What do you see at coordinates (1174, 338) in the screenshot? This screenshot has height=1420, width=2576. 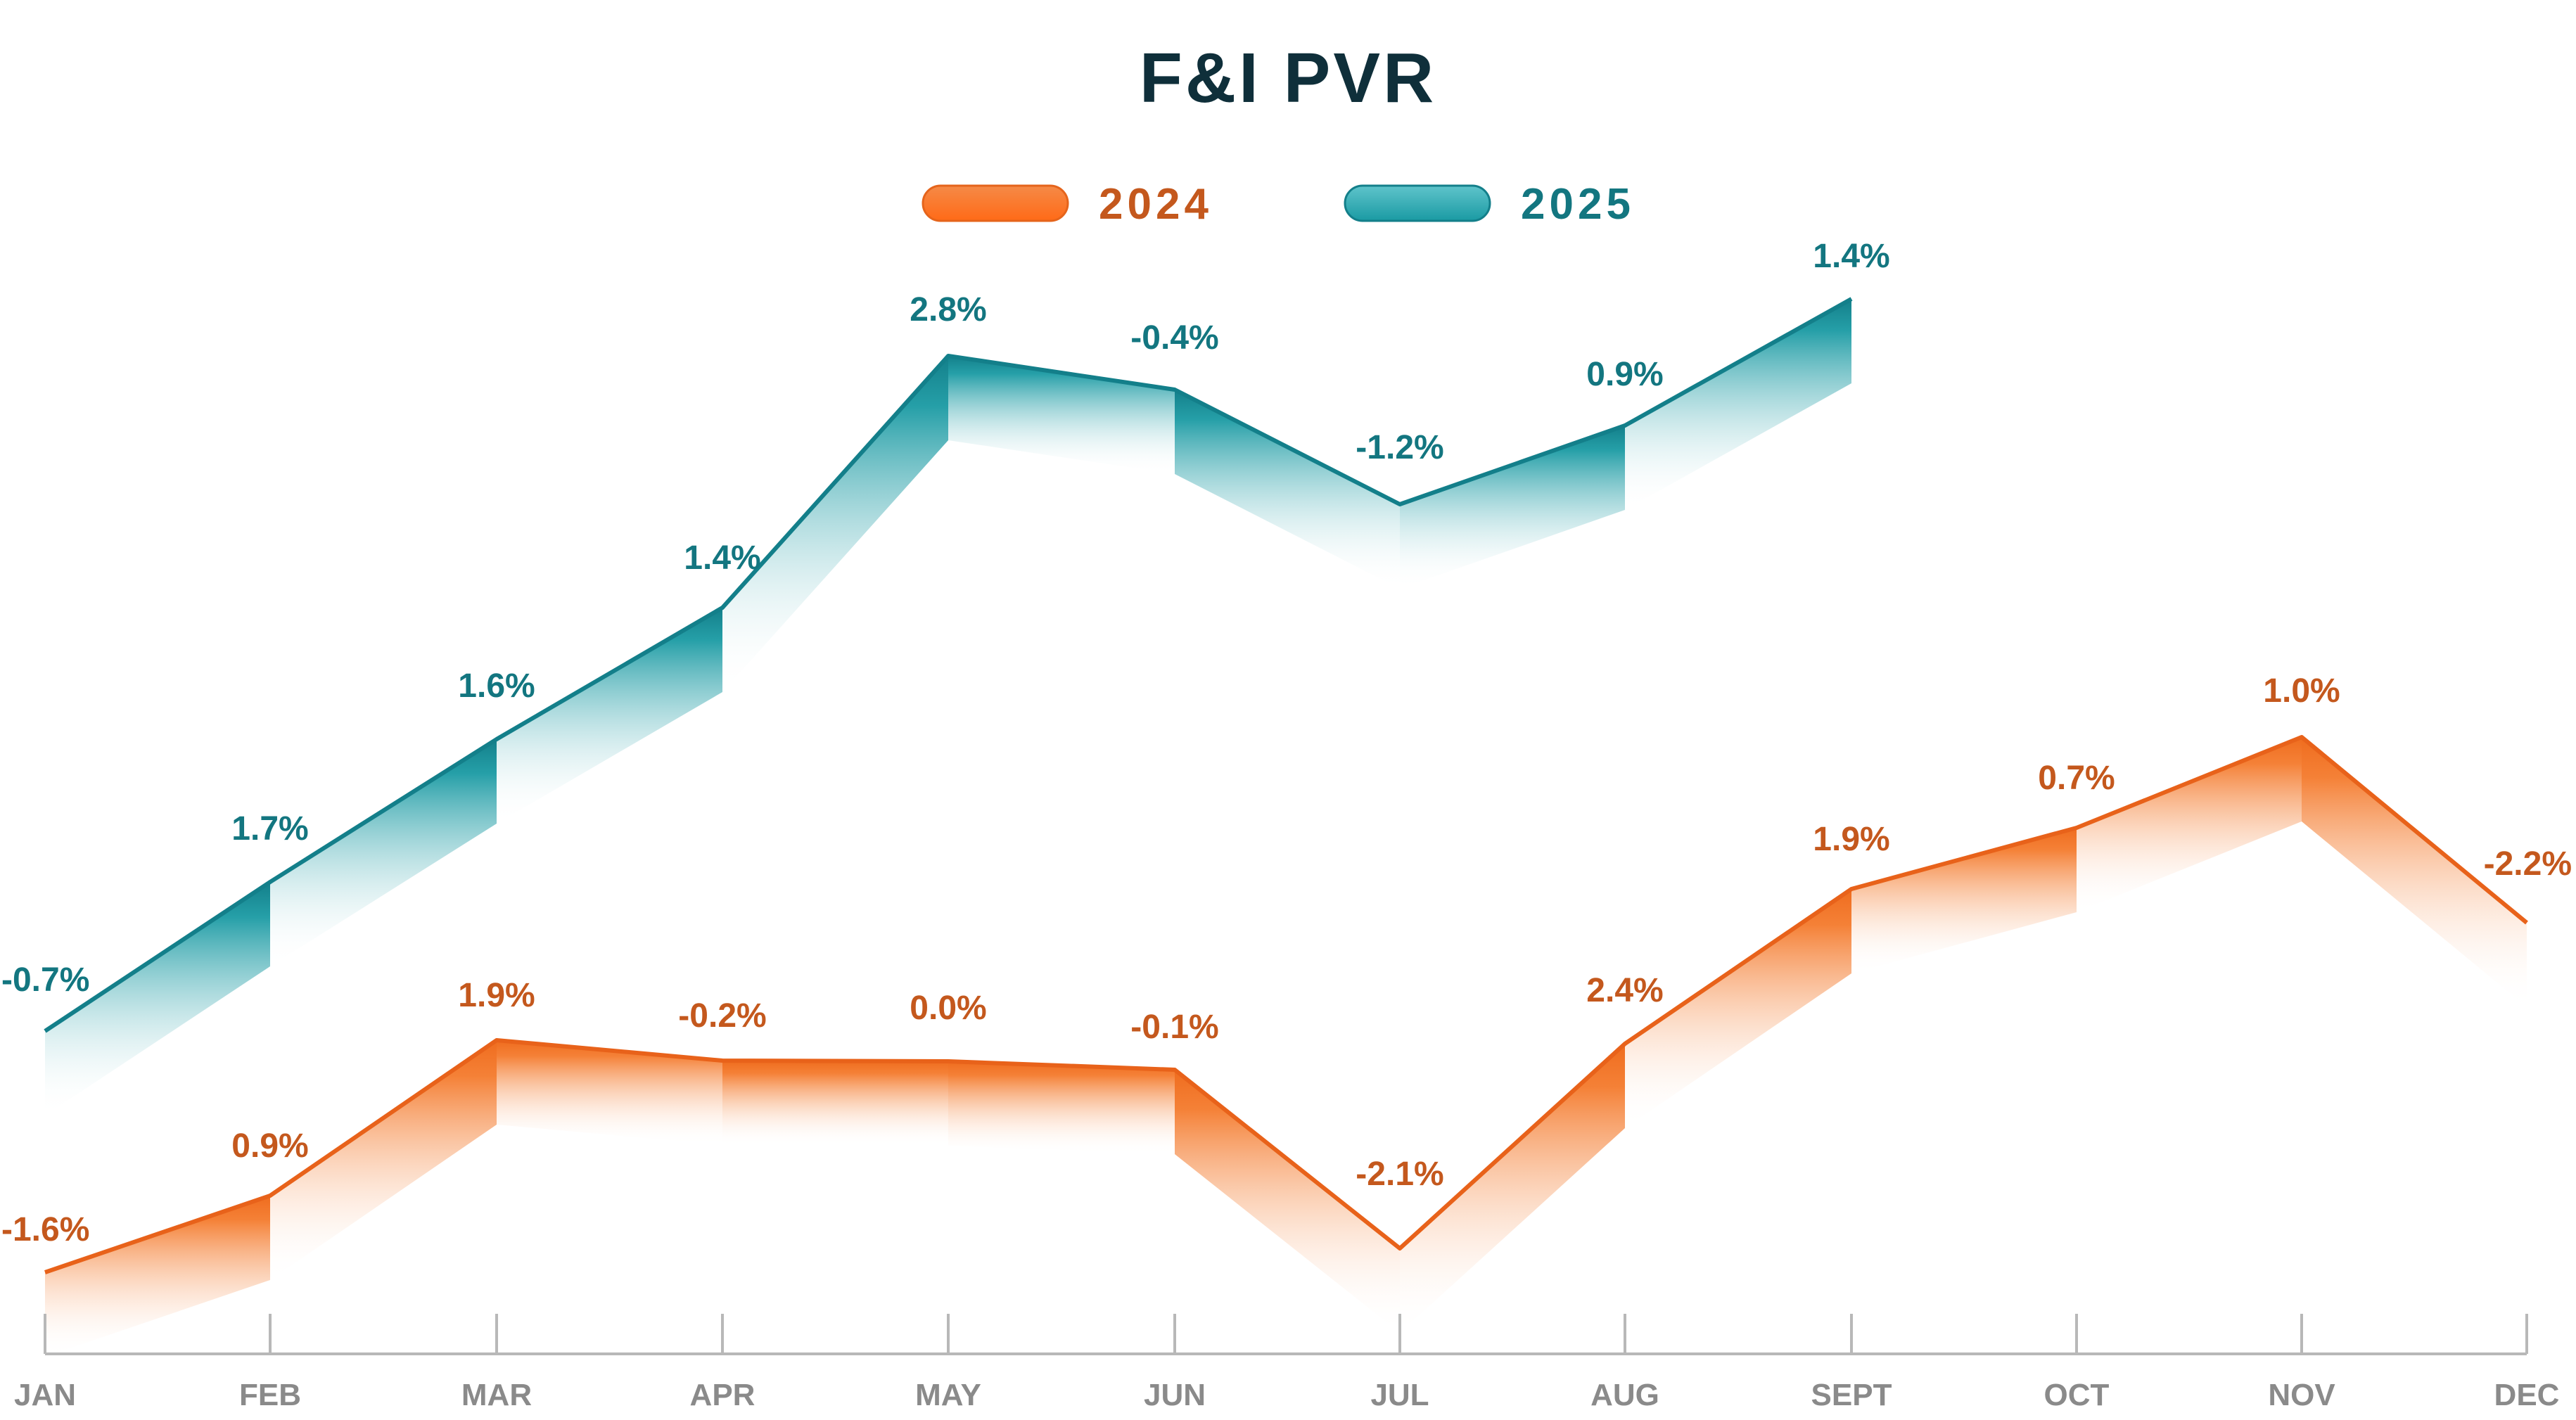 I see `data-label-2025: -0.4%` at bounding box center [1174, 338].